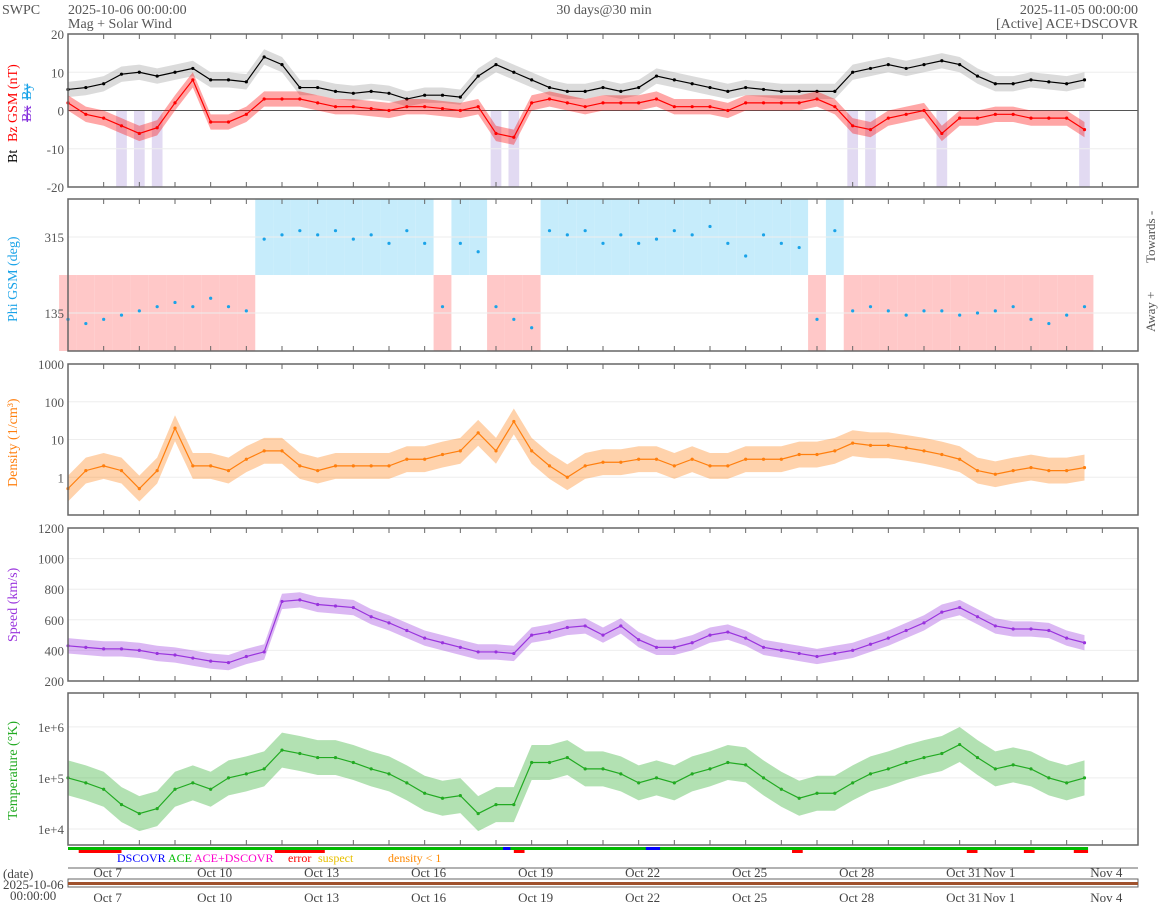  Describe the element at coordinates (999, 897) in the screenshot. I see `x-tick-label: Nov 1` at that location.